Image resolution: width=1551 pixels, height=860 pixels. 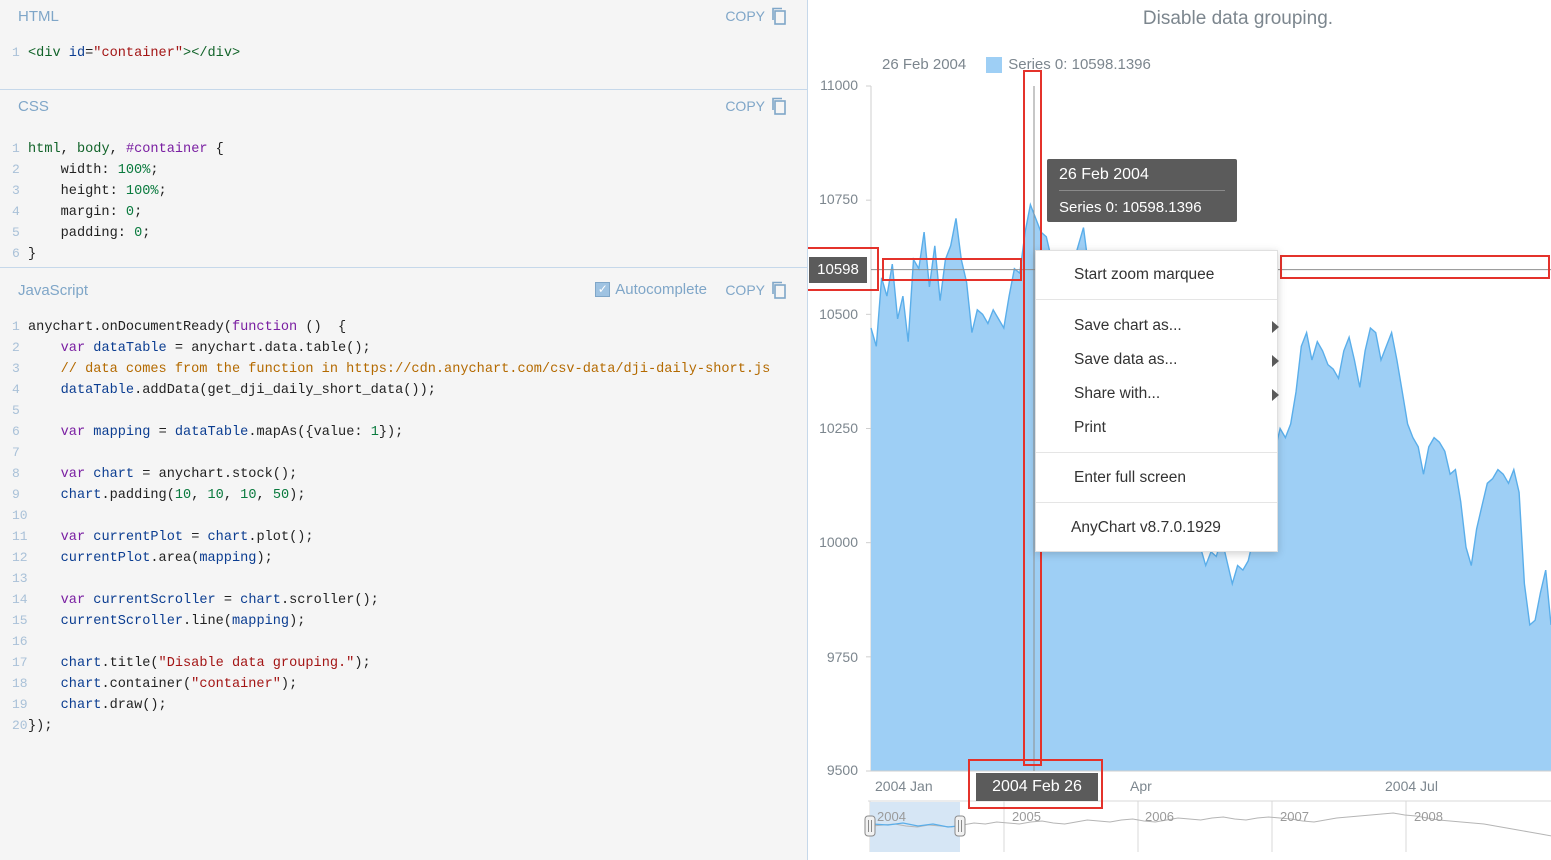 I want to click on code-line: 12 currentPlot.area(mapping);, so click(x=385, y=557).